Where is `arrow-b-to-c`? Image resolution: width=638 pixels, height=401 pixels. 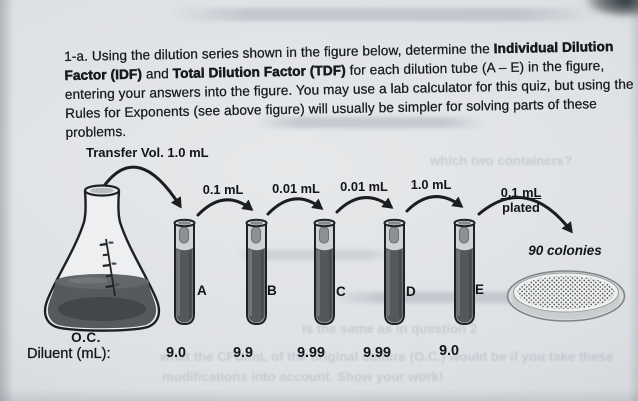 arrow-b-to-c is located at coordinates (295, 206).